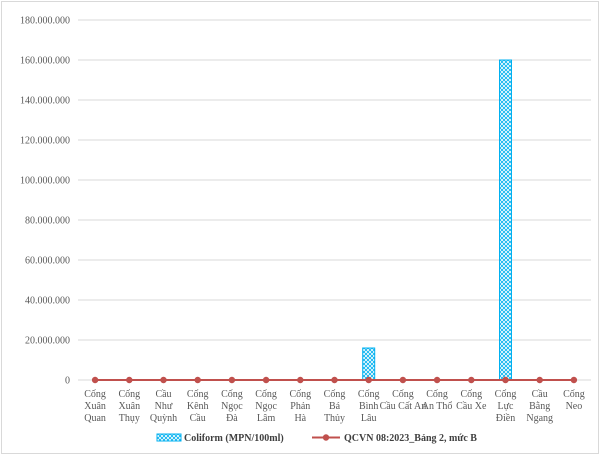  Describe the element at coordinates (506, 406) in the screenshot. I see `x-tick-label: Cống Lực Điền` at that location.